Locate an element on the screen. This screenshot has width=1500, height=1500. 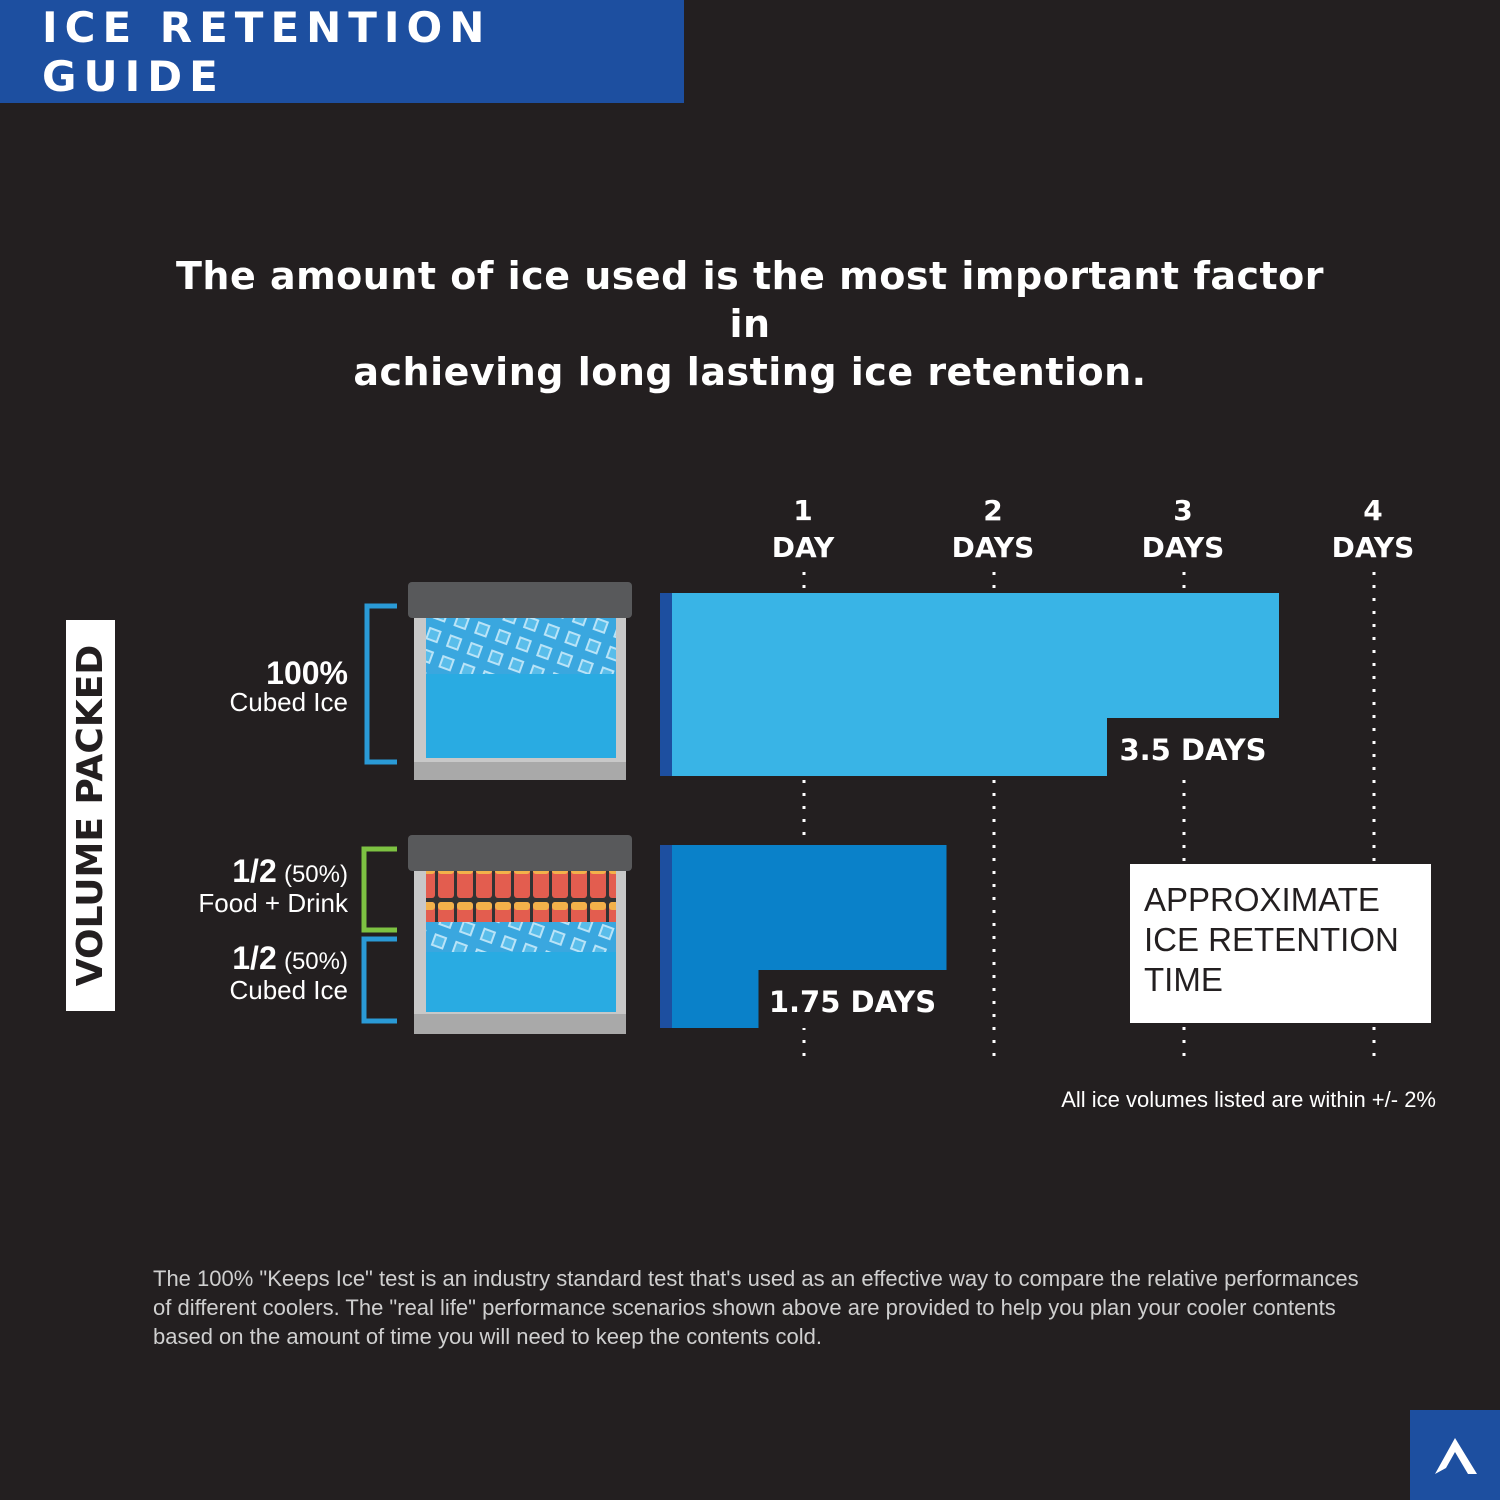
header-banner: ICE RETENTION GUIDE is located at coordinates (342, 51).